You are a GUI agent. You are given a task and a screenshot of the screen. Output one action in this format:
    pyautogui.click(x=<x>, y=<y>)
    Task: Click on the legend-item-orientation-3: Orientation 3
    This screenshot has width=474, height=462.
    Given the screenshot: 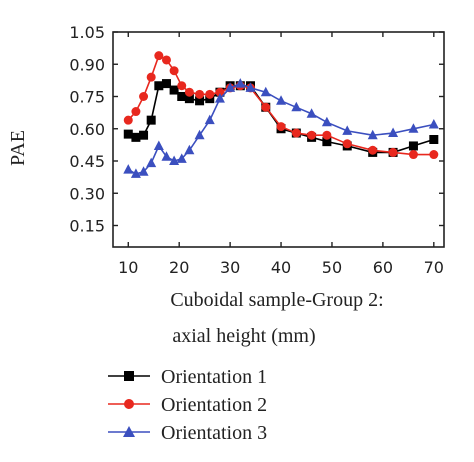 What is the action you would take?
    pyautogui.click(x=187, y=433)
    